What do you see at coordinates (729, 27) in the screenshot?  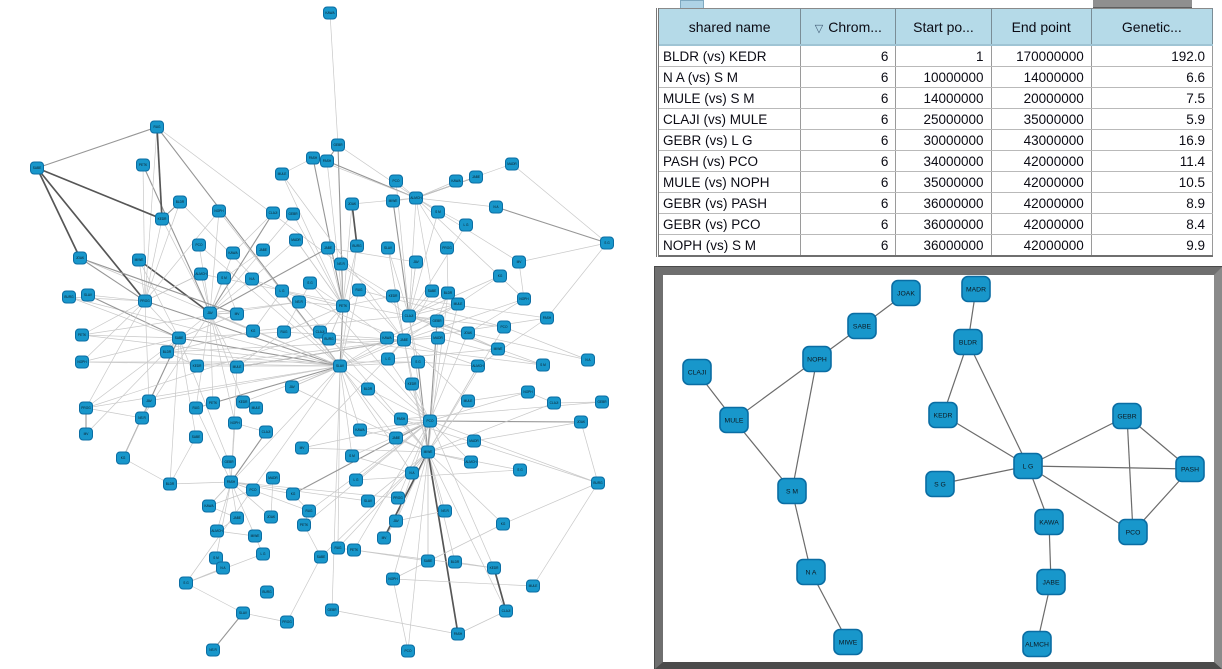 I see `column-header-sharedname: shared name` at bounding box center [729, 27].